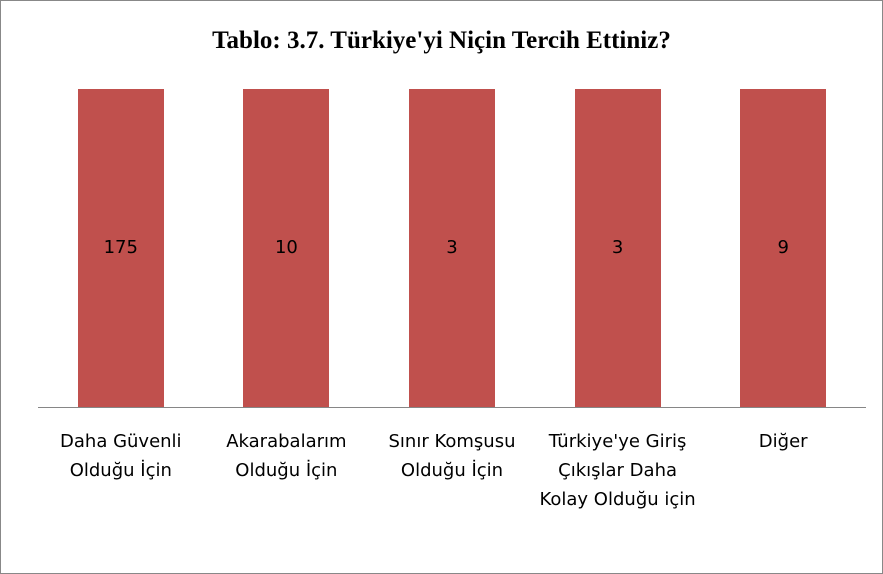 This screenshot has height=574, width=883. I want to click on data-label: 9, so click(783, 247).